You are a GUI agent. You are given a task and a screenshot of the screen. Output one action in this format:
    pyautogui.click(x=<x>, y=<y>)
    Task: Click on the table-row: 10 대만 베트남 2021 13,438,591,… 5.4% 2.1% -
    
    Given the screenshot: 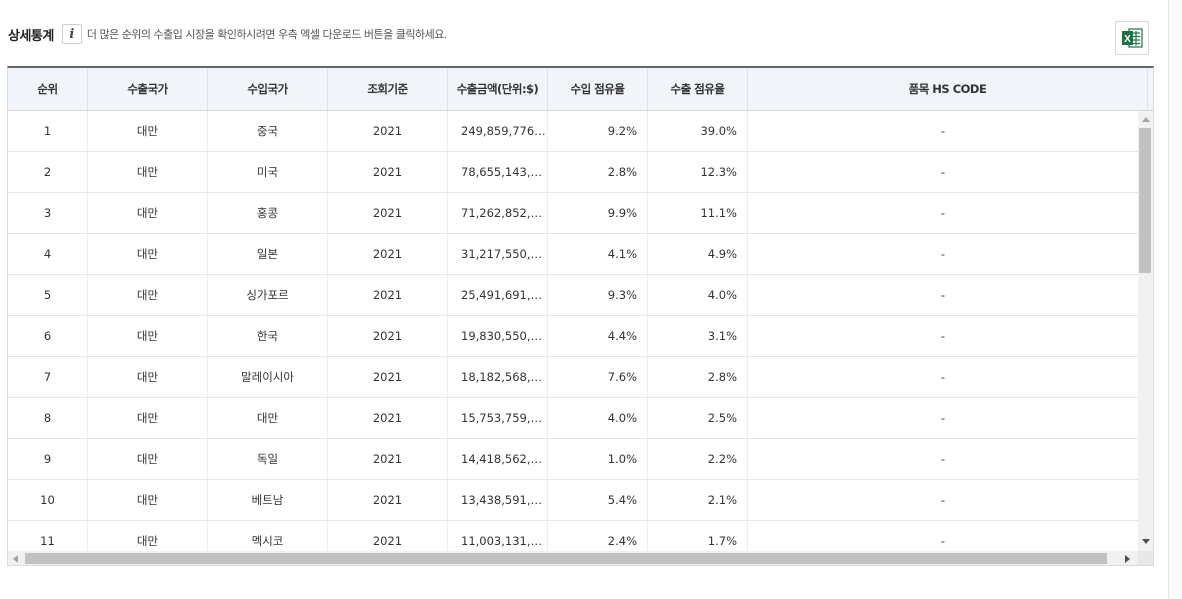 What is the action you would take?
    pyautogui.click(x=573, y=500)
    